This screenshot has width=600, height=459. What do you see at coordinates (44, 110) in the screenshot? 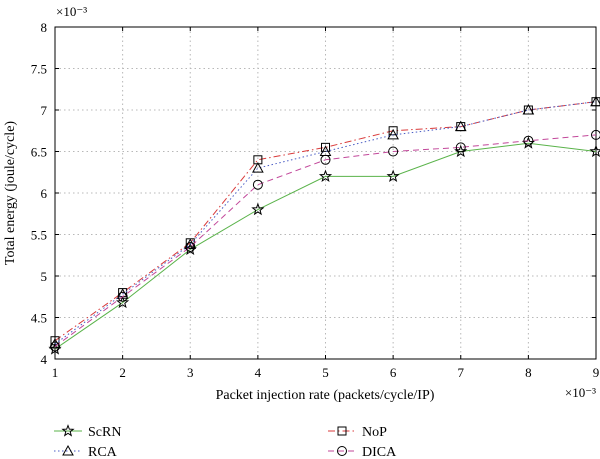
I see `y-tick-label: 7` at bounding box center [44, 110].